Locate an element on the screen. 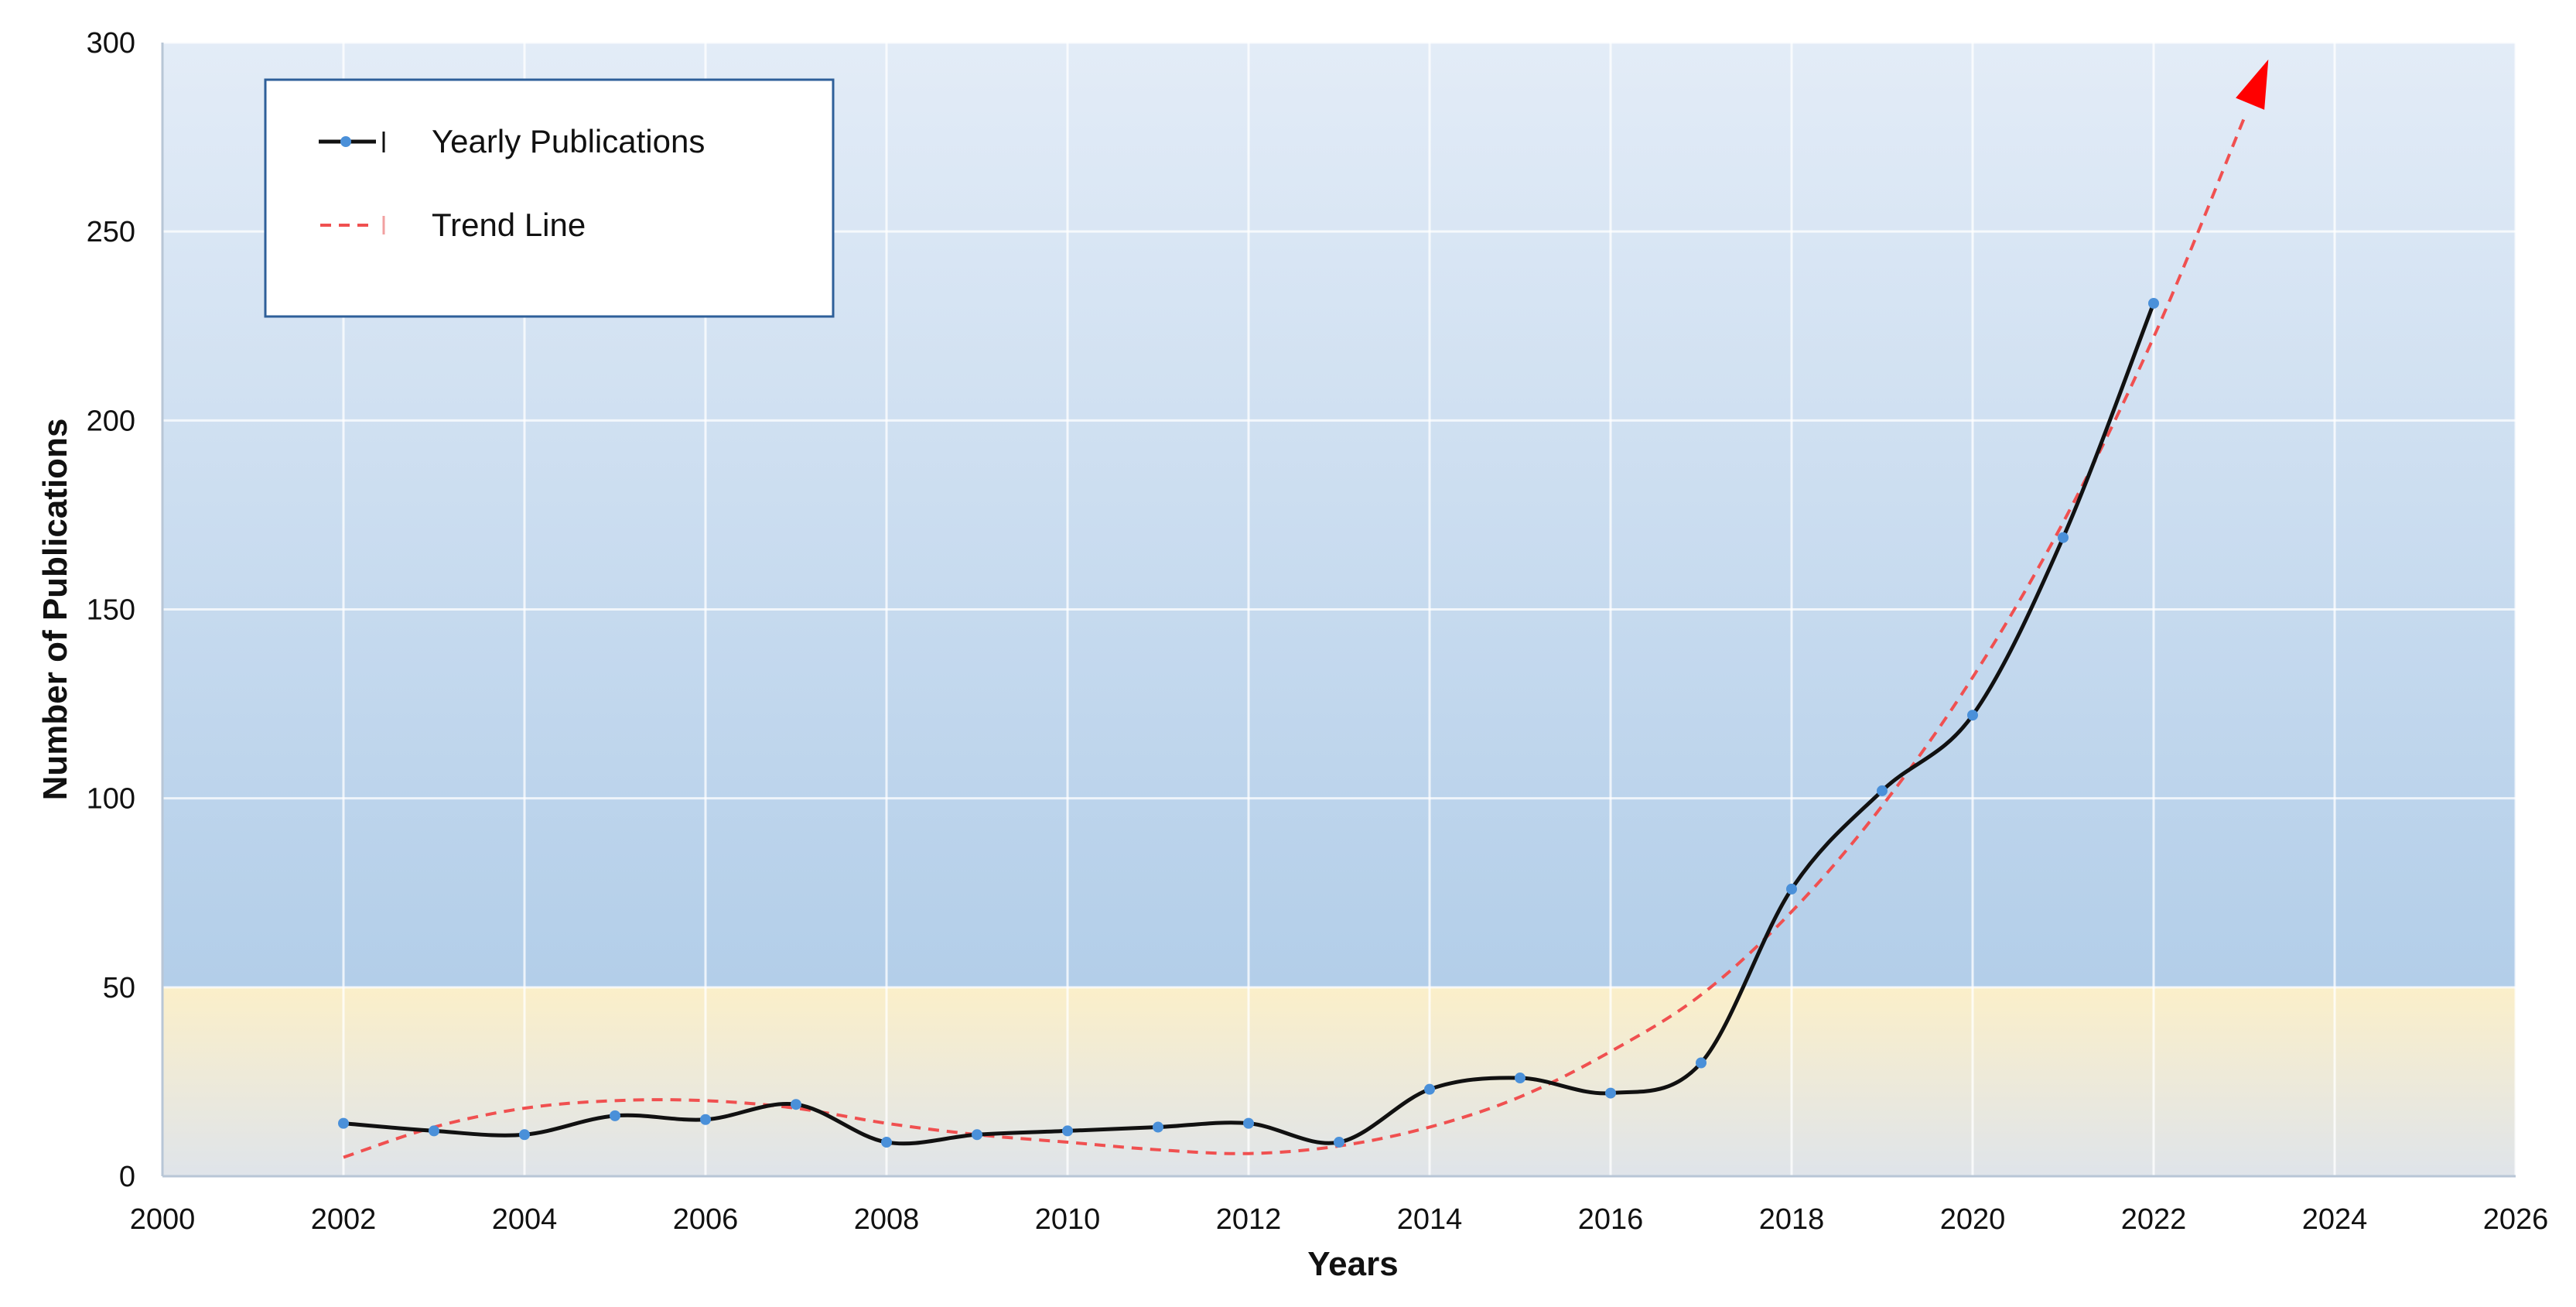 The image size is (2576, 1307). y-tick-label: 250 is located at coordinates (111, 232).